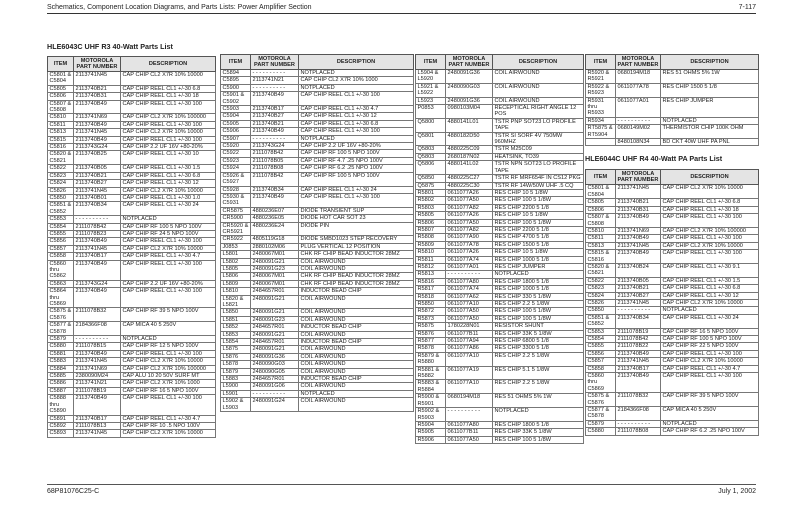 This screenshot has height=518, width=800. Describe the element at coordinates (469, 297) in the screenshot. I see `part-number-cell: 0611077A62` at that location.